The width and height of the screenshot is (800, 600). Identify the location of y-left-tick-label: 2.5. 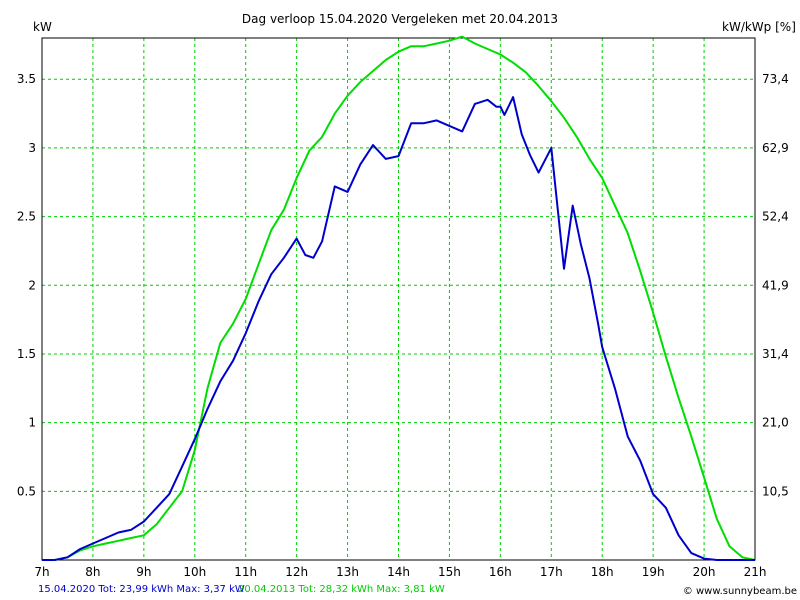
(26, 217).